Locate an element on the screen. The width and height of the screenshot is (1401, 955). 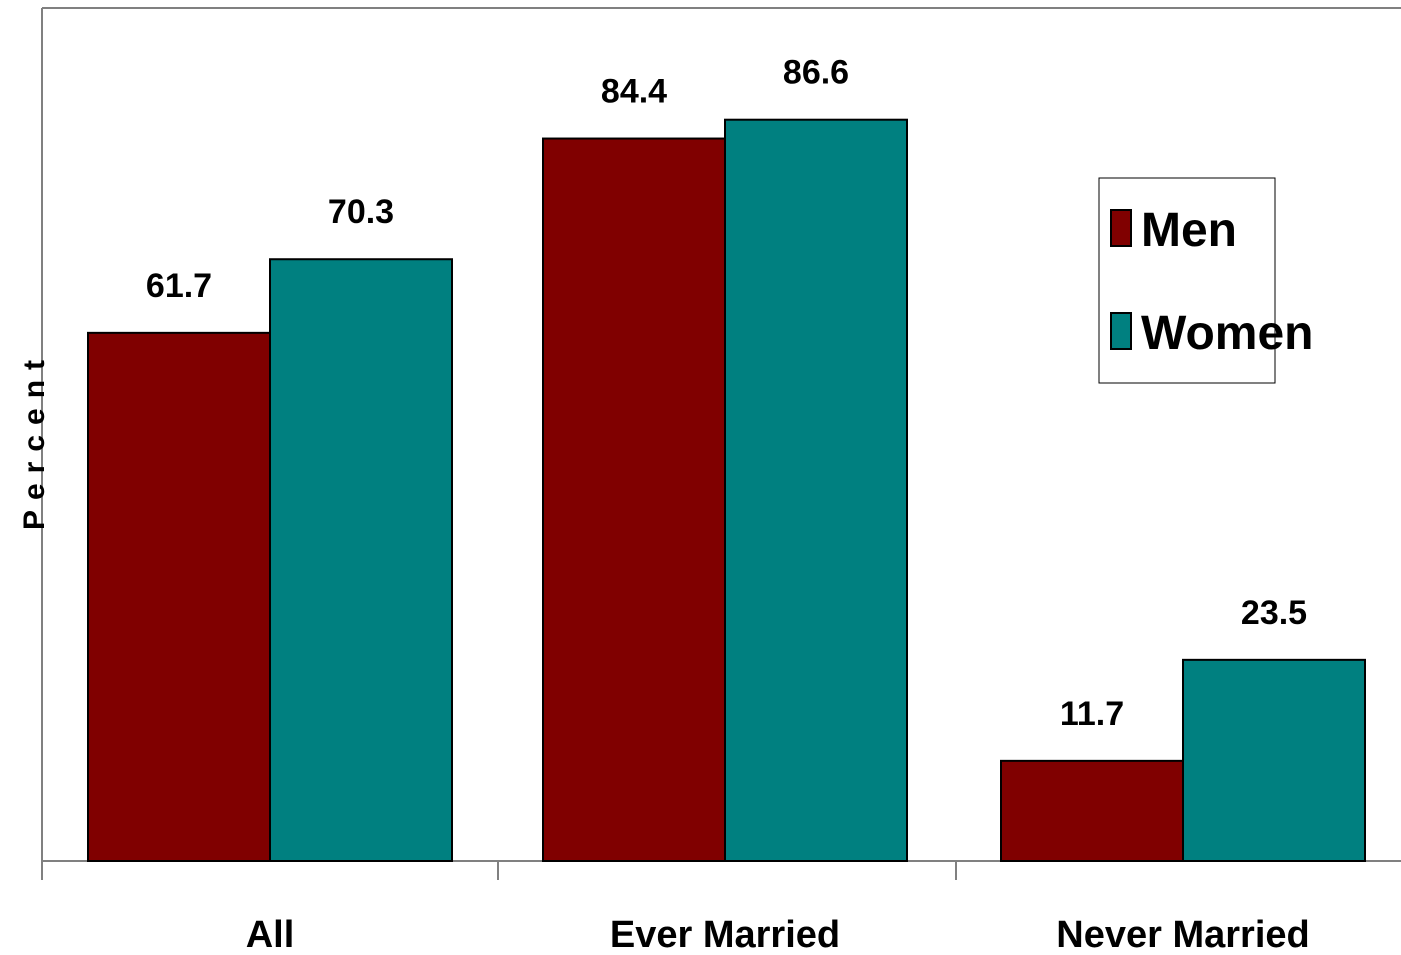
legend-swatch-men is located at coordinates (1121, 228).